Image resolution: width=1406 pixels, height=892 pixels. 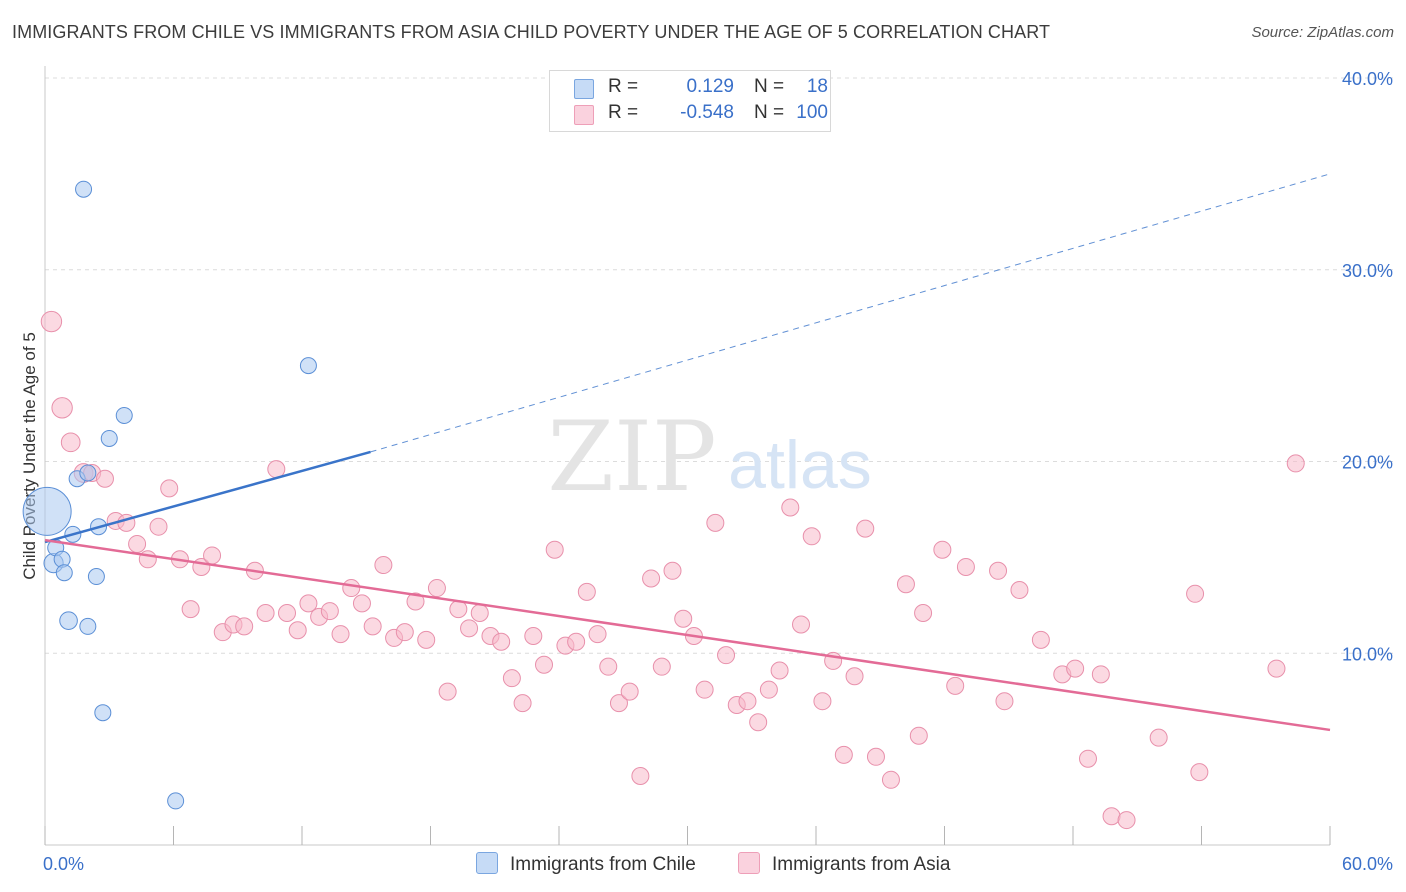 What do you see at coordinates (812, 112) in the screenshot?
I see `legend-n-value: 100` at bounding box center [812, 112].